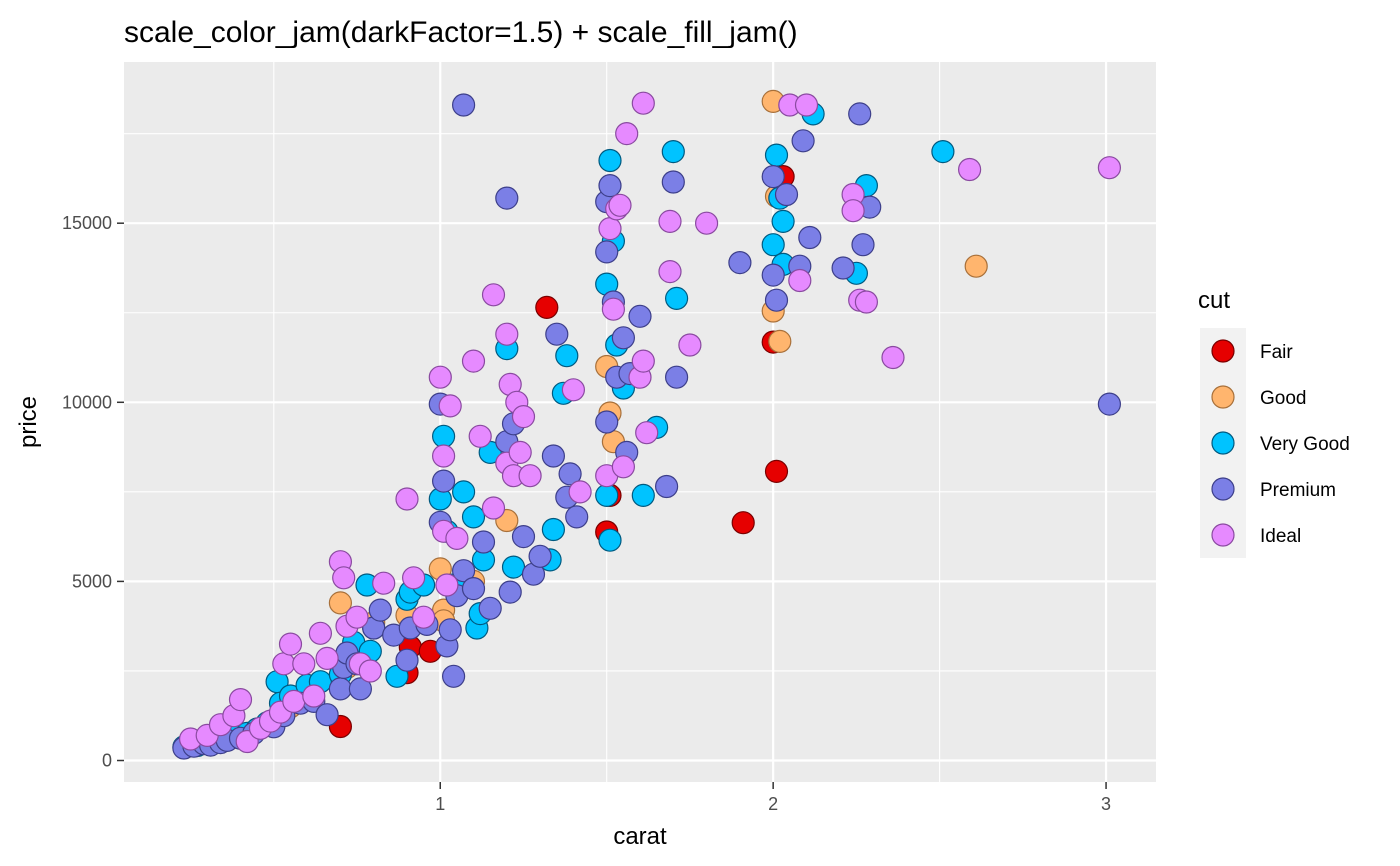  Describe the element at coordinates (1283, 398) in the screenshot. I see `legend-label: Good` at that location.